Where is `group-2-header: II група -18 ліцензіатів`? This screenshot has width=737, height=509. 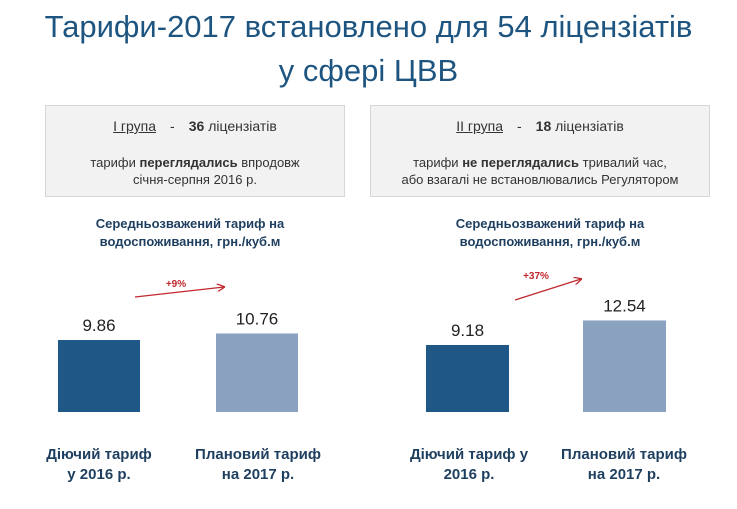
group-2-header: II група -18 ліцензіатів is located at coordinates (540, 126).